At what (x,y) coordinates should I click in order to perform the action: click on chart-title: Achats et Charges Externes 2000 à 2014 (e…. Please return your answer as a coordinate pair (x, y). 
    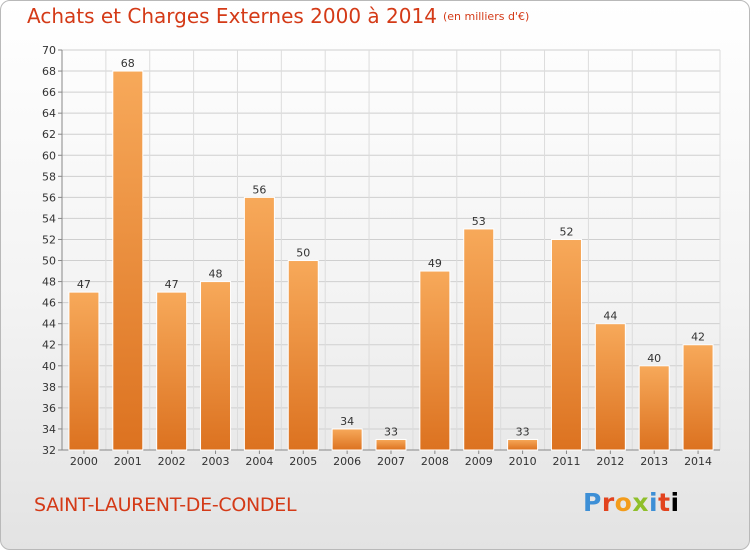
    Looking at the image, I should click on (278, 16).